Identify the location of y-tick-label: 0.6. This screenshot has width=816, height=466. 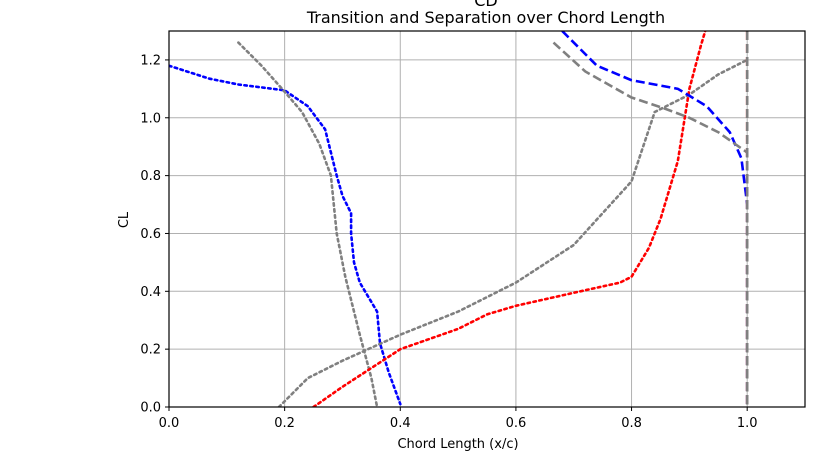
(150, 234).